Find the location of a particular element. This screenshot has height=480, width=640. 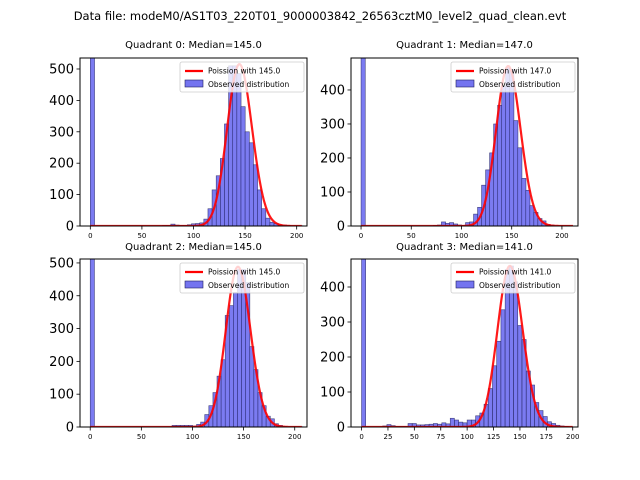

legend: Poission with 147.0 Observed distribution is located at coordinates (513, 77).